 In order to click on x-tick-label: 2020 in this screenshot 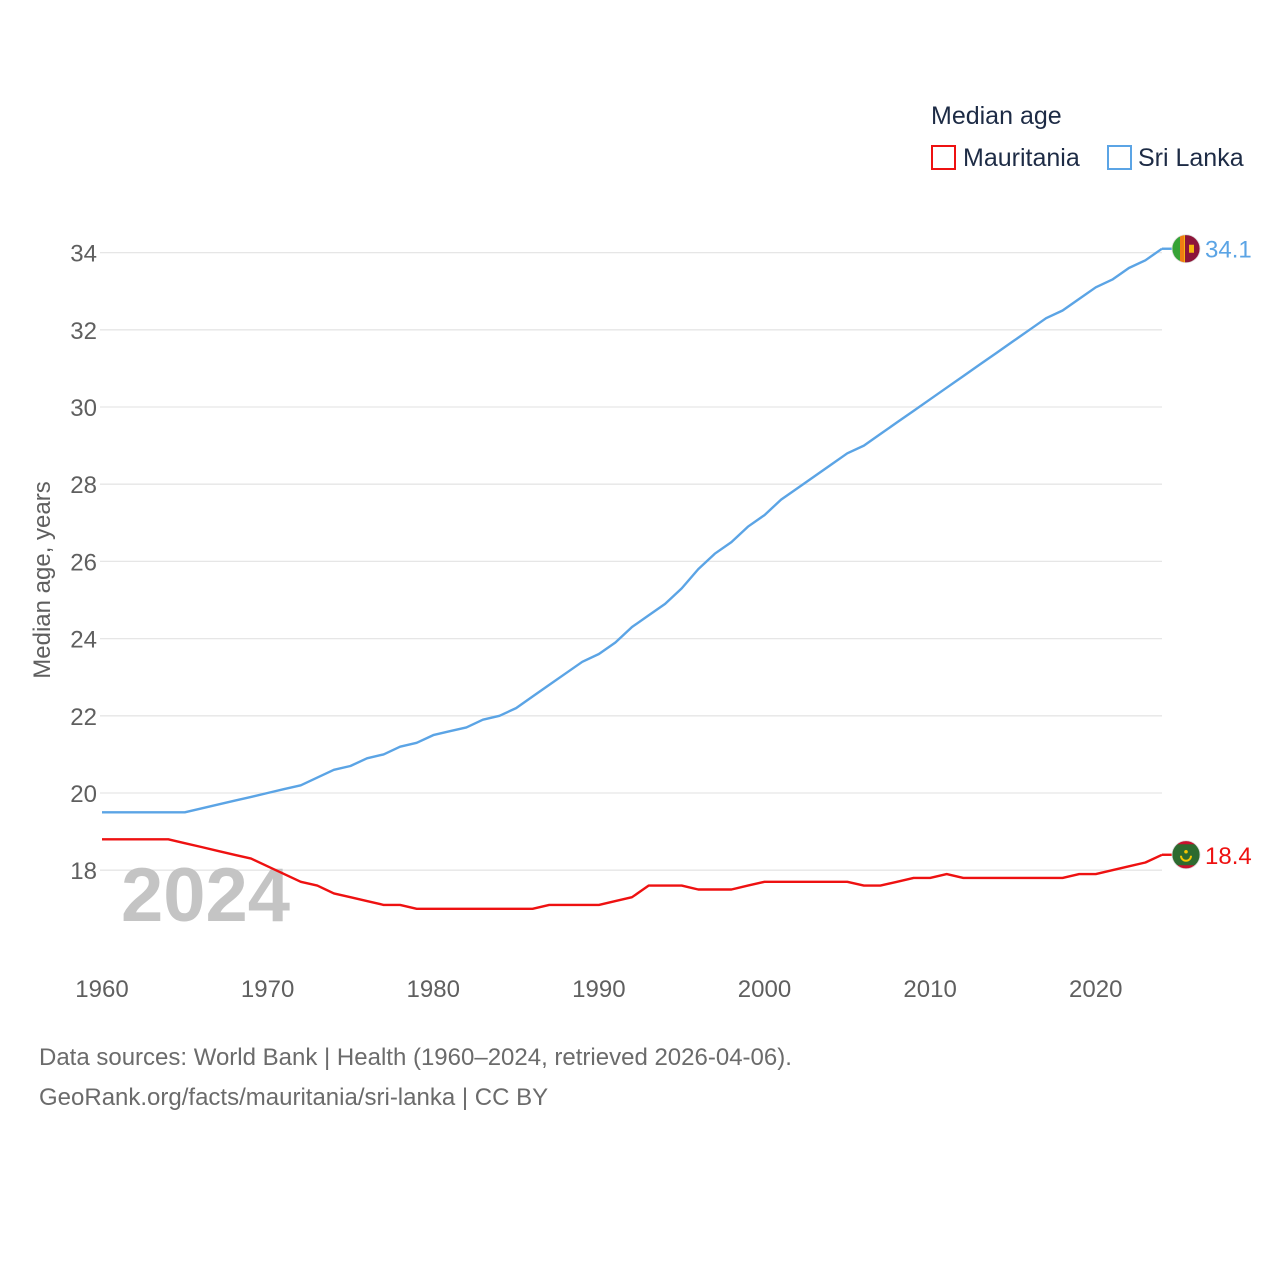, I will do `click(1095, 989)`.